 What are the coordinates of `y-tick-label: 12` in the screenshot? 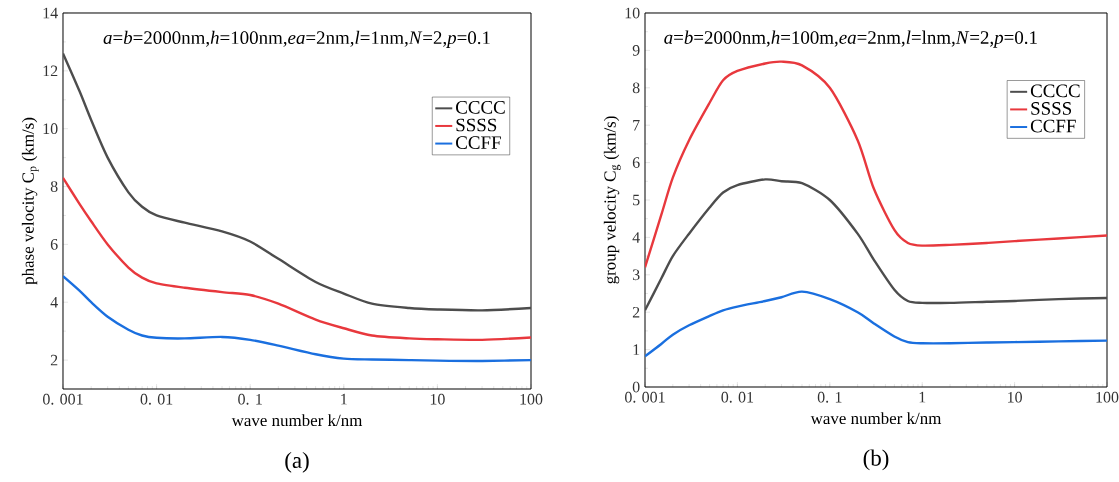 It's located at (50, 71).